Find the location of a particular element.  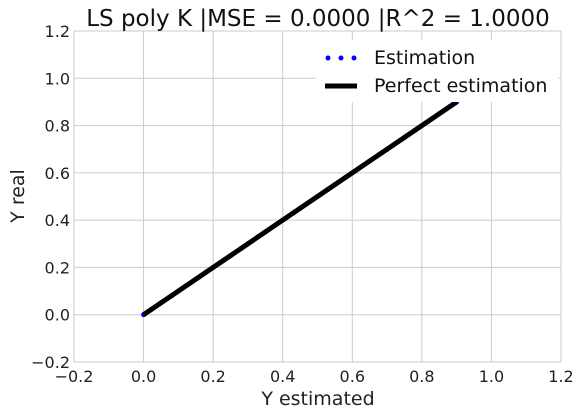

x-tick-label: 1.2 is located at coordinates (560, 376).